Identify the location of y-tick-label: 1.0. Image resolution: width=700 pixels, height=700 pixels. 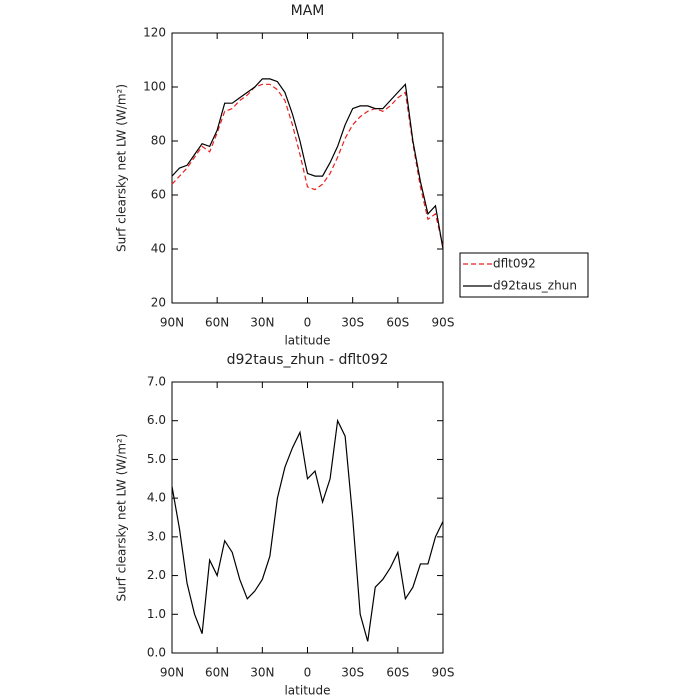
(156, 614).